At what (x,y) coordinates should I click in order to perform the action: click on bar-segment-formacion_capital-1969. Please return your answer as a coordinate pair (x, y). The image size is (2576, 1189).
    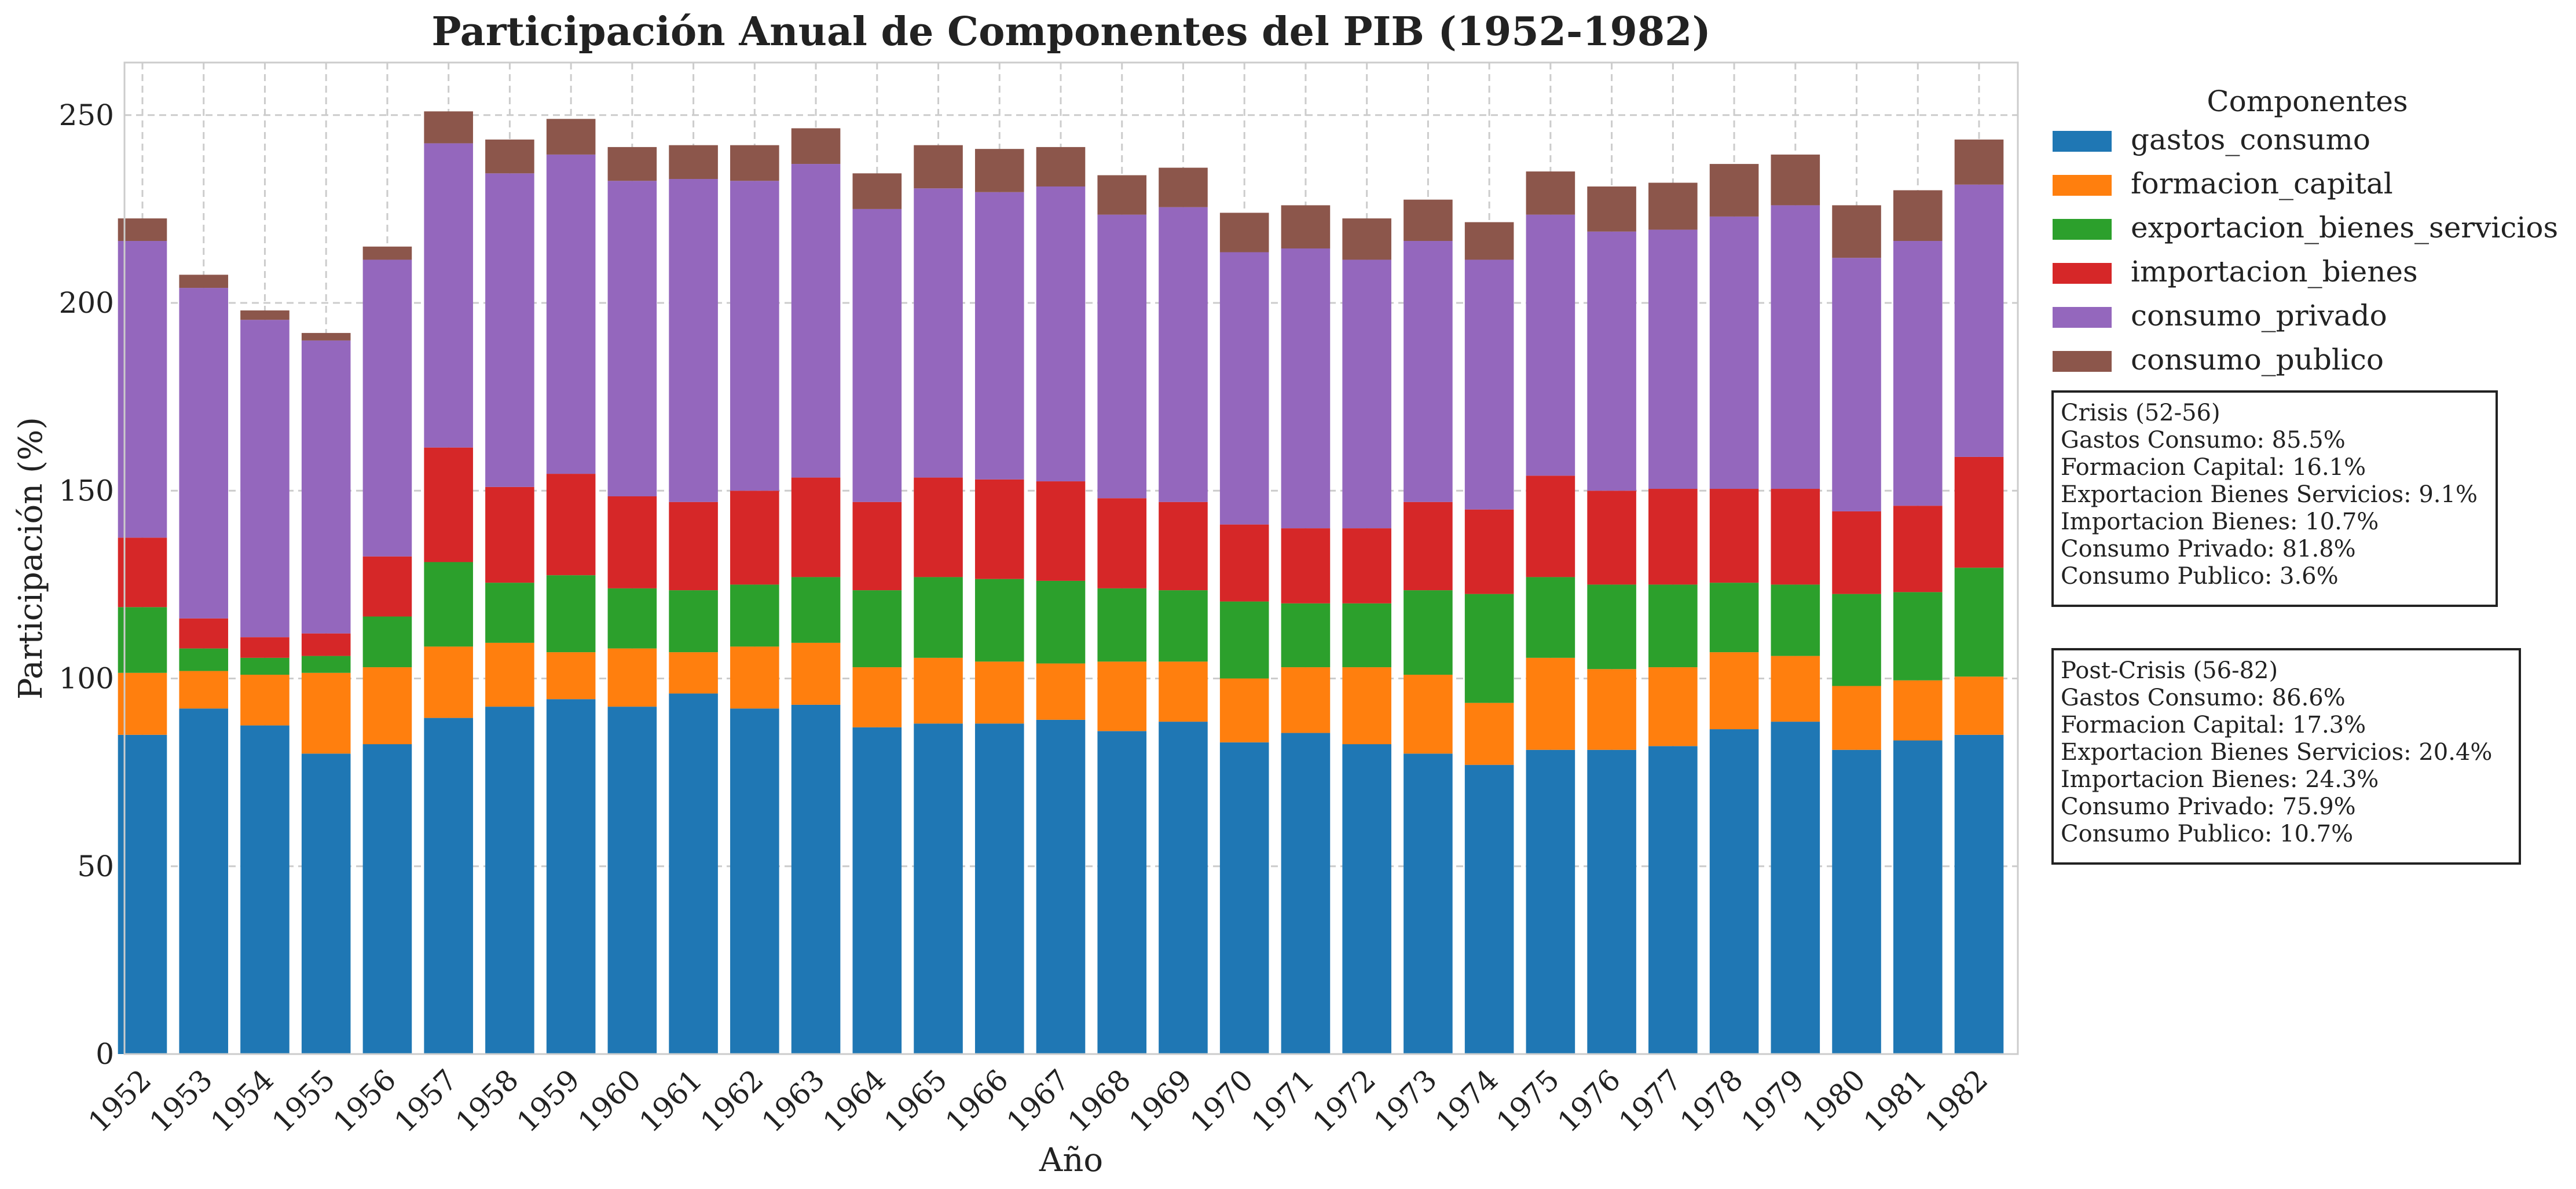
    Looking at the image, I should click on (1183, 691).